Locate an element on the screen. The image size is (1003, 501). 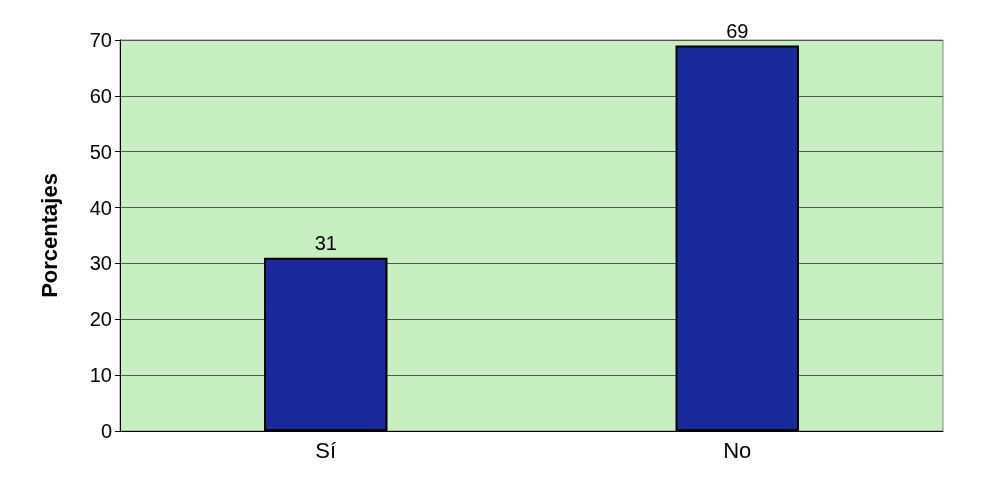
y-tick-label: 20 is located at coordinates (100, 319).